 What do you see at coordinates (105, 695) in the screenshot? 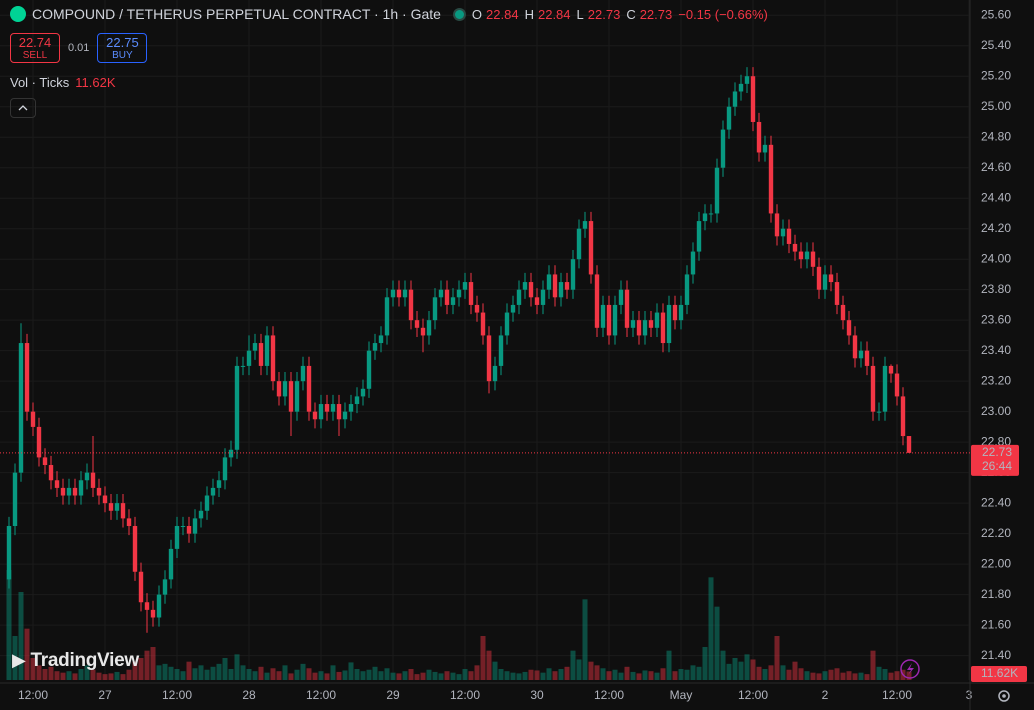
I see `x-tick-label: 27` at bounding box center [105, 695].